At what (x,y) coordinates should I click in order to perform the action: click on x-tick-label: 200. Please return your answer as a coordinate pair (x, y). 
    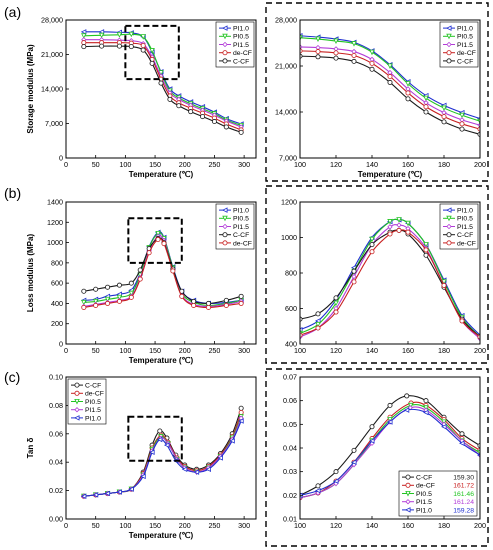
    Looking at the image, I should click on (480, 350).